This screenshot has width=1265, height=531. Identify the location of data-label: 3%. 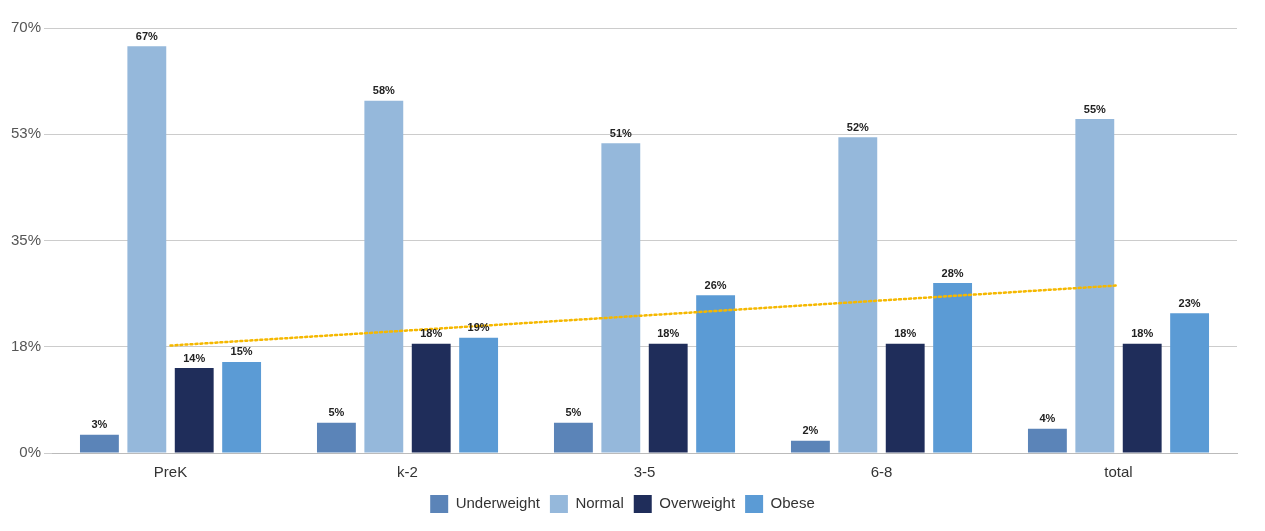
(99, 424).